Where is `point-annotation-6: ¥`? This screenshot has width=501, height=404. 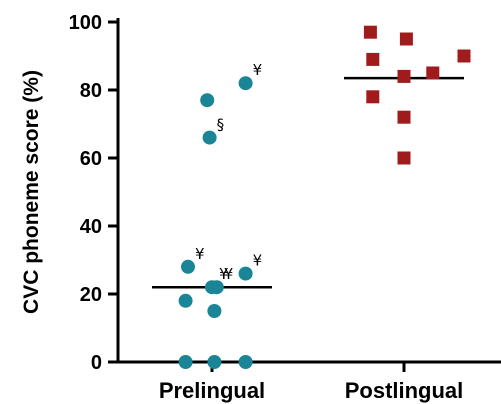 point-annotation-6: ¥ is located at coordinates (224, 274).